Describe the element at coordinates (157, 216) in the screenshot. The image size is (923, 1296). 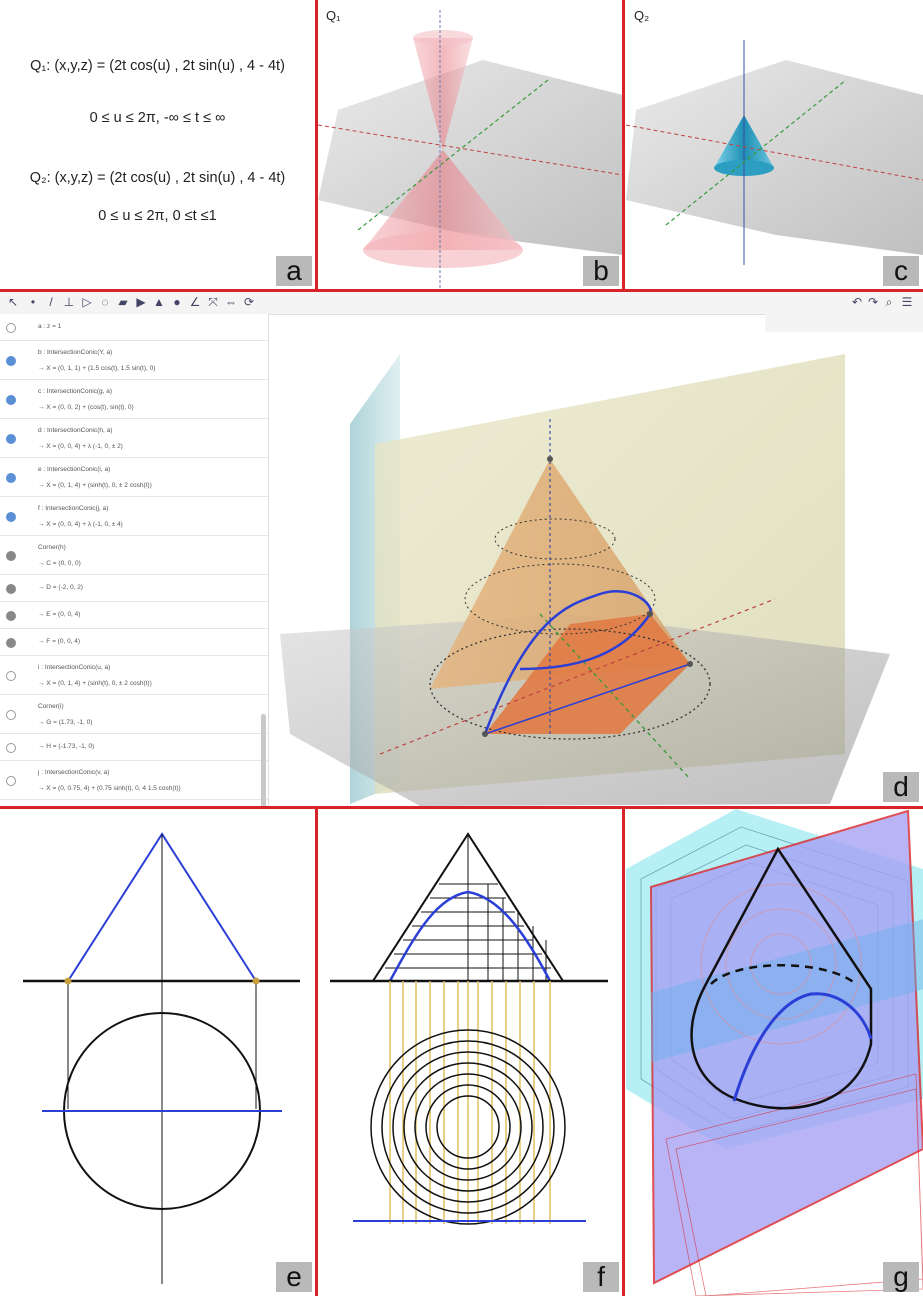
I see `q2-domain: 0 ≤ u ≤ 2π, 0 ≤t ≤1` at that location.